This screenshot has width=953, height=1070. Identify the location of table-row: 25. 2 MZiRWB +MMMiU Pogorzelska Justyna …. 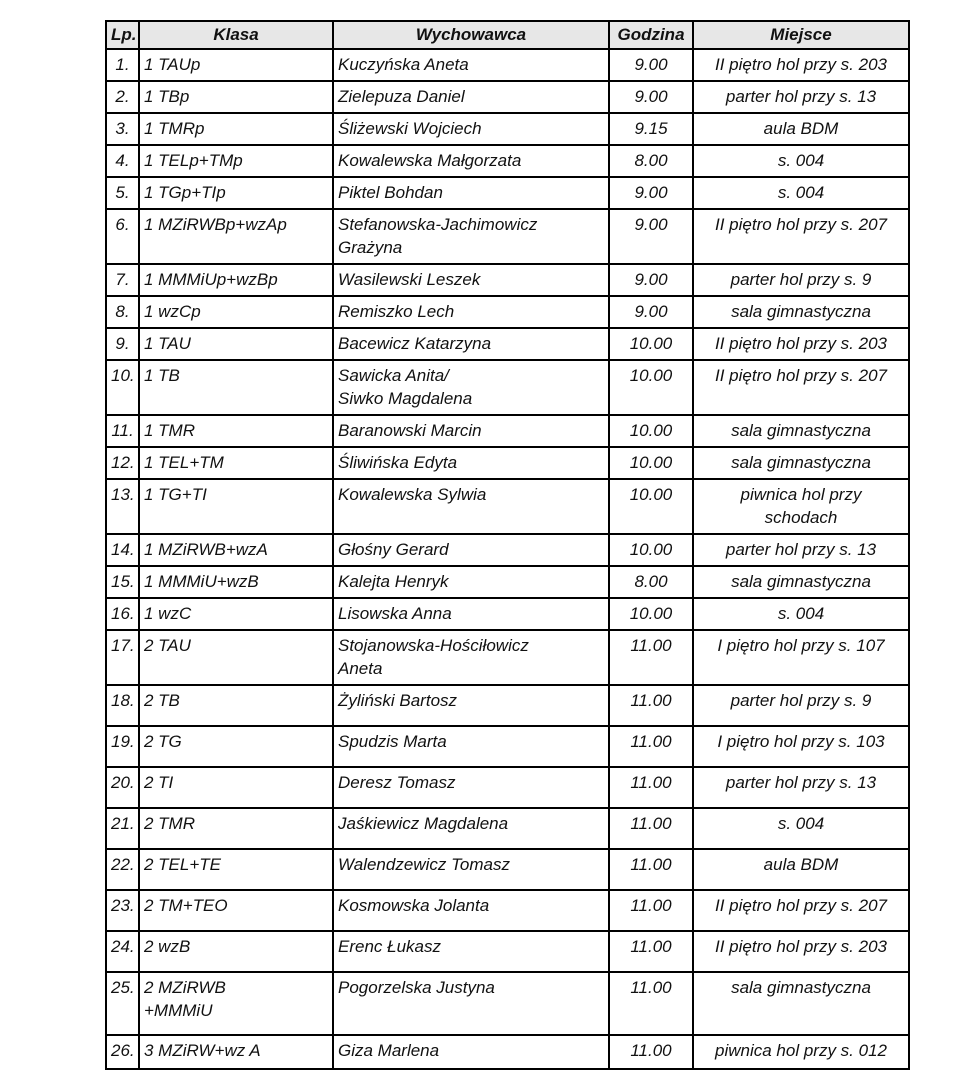
(507, 1003).